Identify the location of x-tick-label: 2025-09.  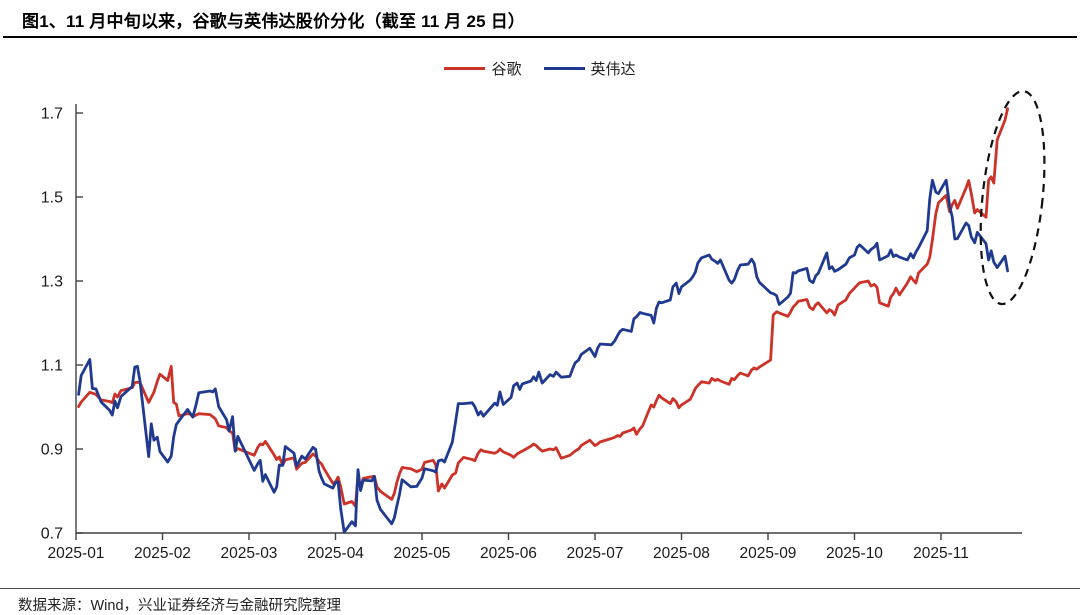
(768, 553).